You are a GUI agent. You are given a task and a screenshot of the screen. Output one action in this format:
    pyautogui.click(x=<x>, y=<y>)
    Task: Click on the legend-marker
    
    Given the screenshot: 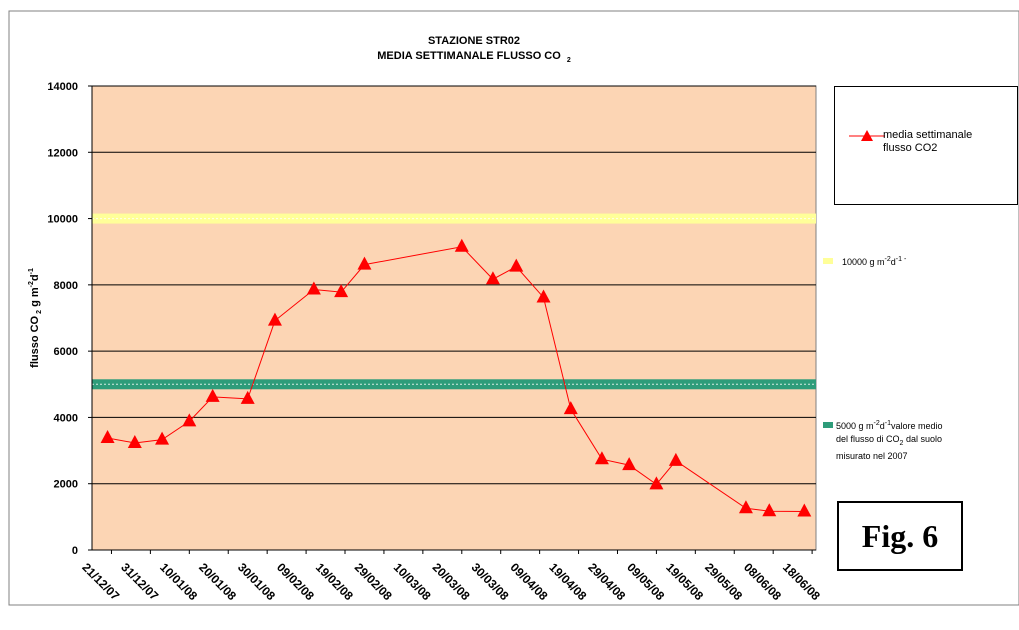 What is the action you would take?
    pyautogui.click(x=867, y=135)
    